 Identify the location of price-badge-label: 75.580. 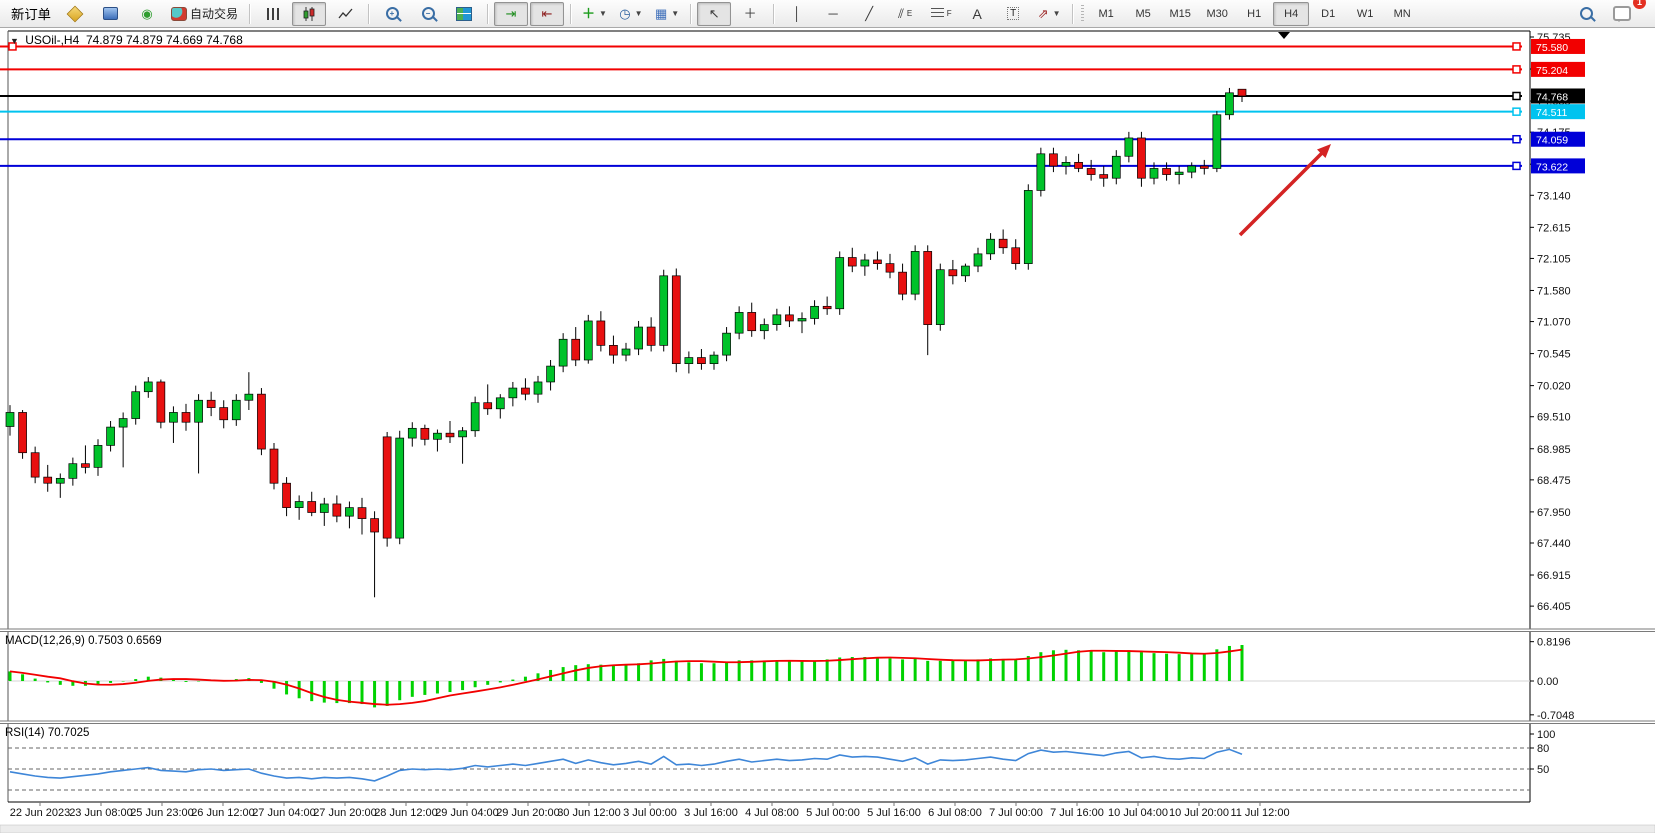
(1552, 48).